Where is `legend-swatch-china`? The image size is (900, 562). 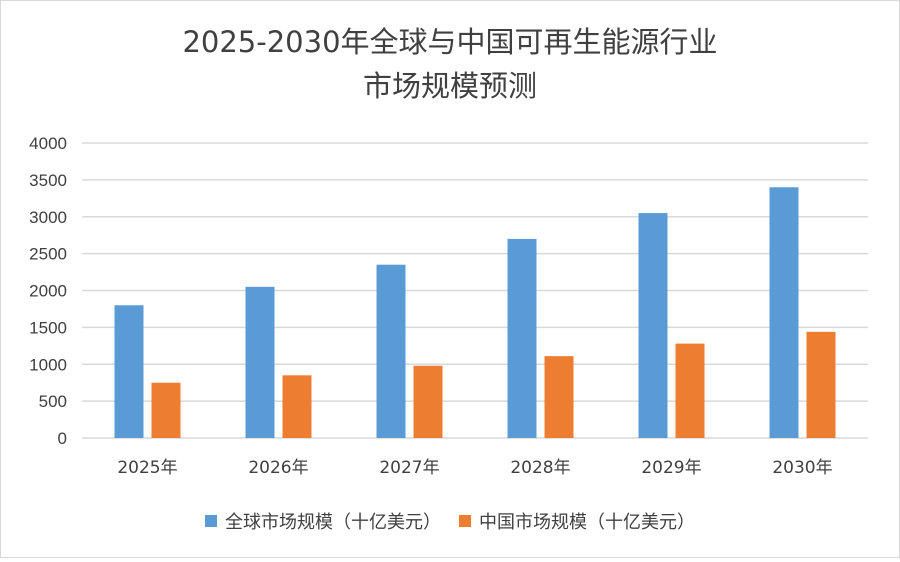 legend-swatch-china is located at coordinates (465, 521).